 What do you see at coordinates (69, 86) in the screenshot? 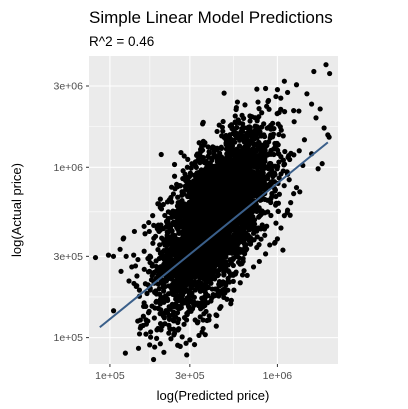
I see `y-tick-label: 3e+06` at bounding box center [69, 86].